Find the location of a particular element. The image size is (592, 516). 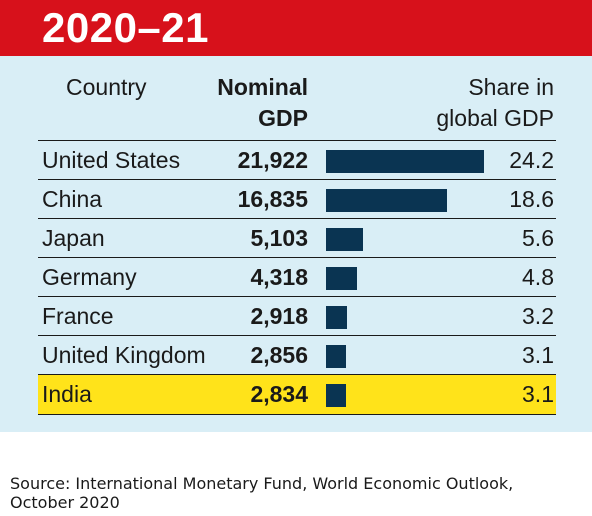

table-row: United Kingdom 2,856 3.1 is located at coordinates (297, 355).